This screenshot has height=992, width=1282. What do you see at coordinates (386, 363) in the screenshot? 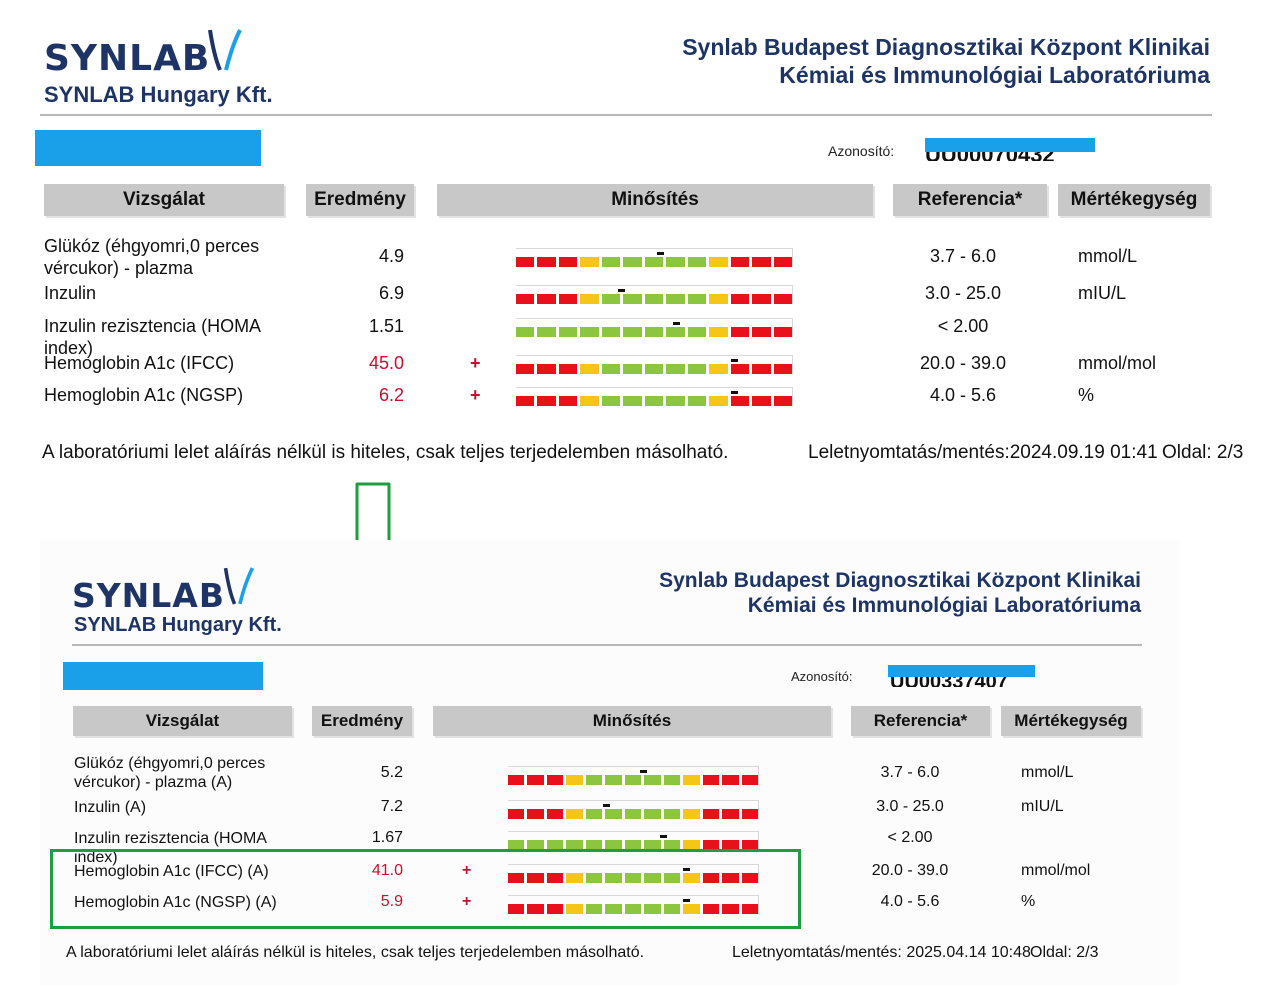
I see `test-result: 45.0` at bounding box center [386, 363].